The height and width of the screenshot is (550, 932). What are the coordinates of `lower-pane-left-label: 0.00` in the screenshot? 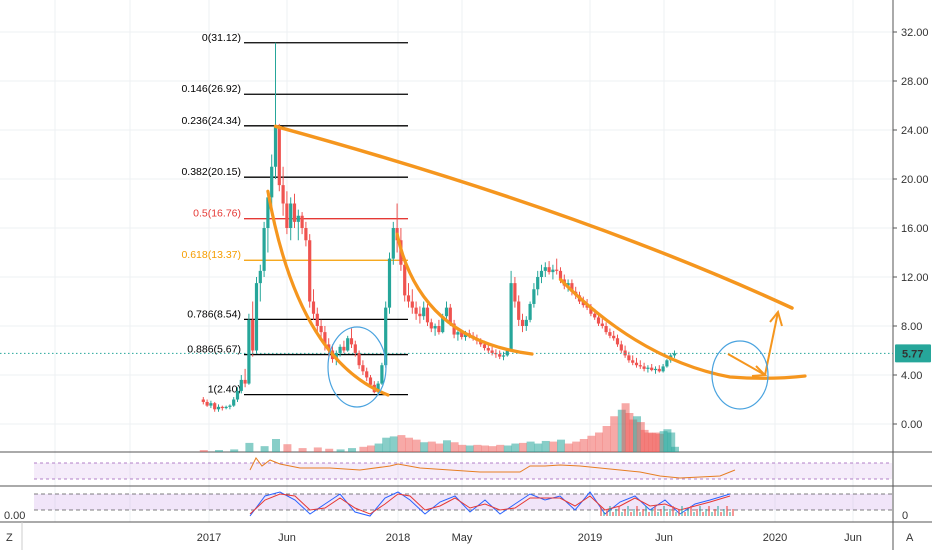 It's located at (14, 516).